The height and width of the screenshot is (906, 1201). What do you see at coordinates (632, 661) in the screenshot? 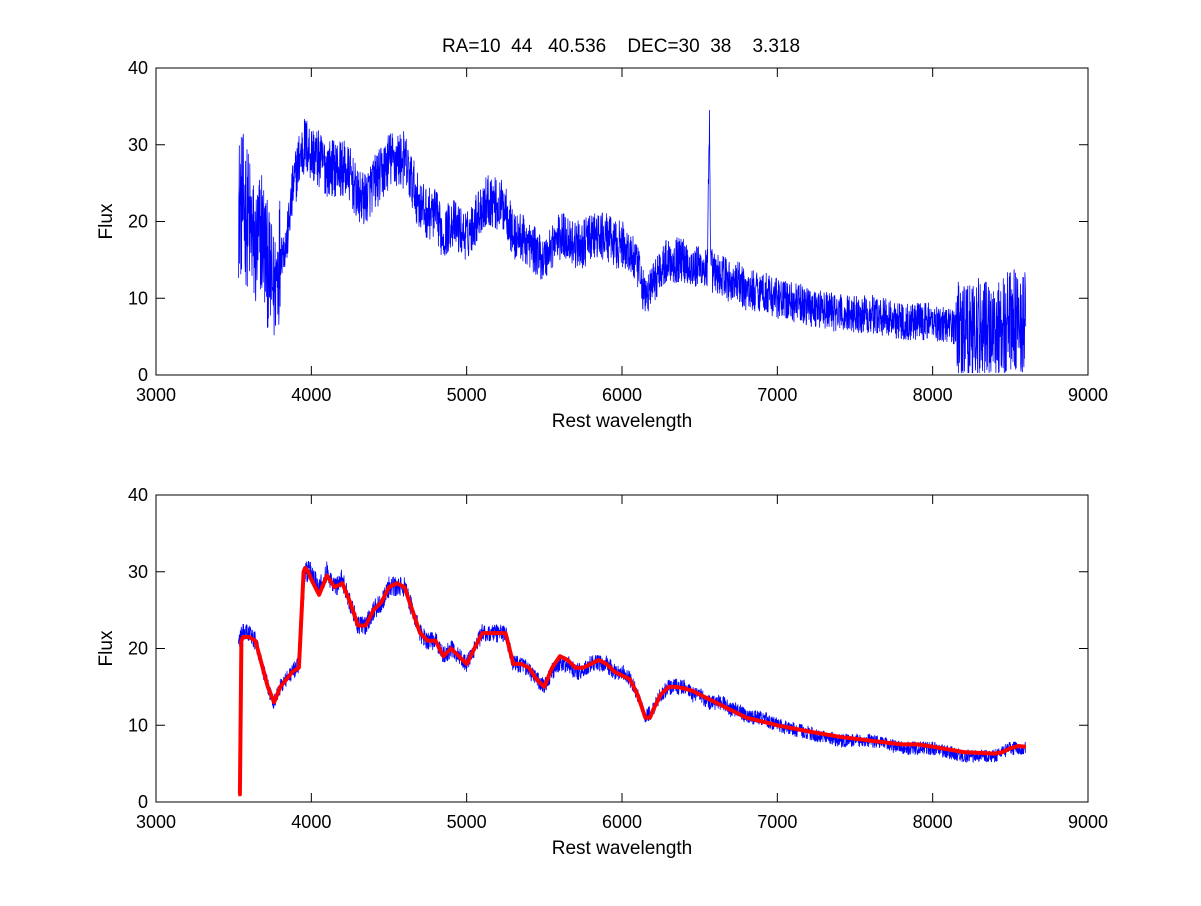
I see `spectrum-series-line` at bounding box center [632, 661].